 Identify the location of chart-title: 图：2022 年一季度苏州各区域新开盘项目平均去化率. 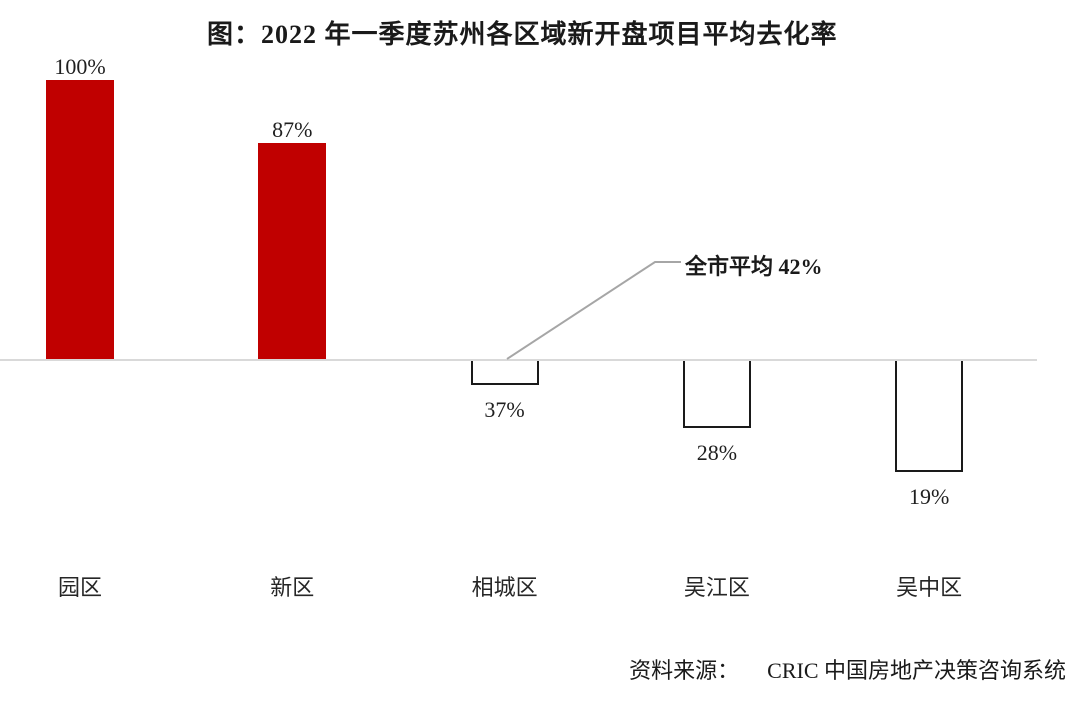
(522, 34).